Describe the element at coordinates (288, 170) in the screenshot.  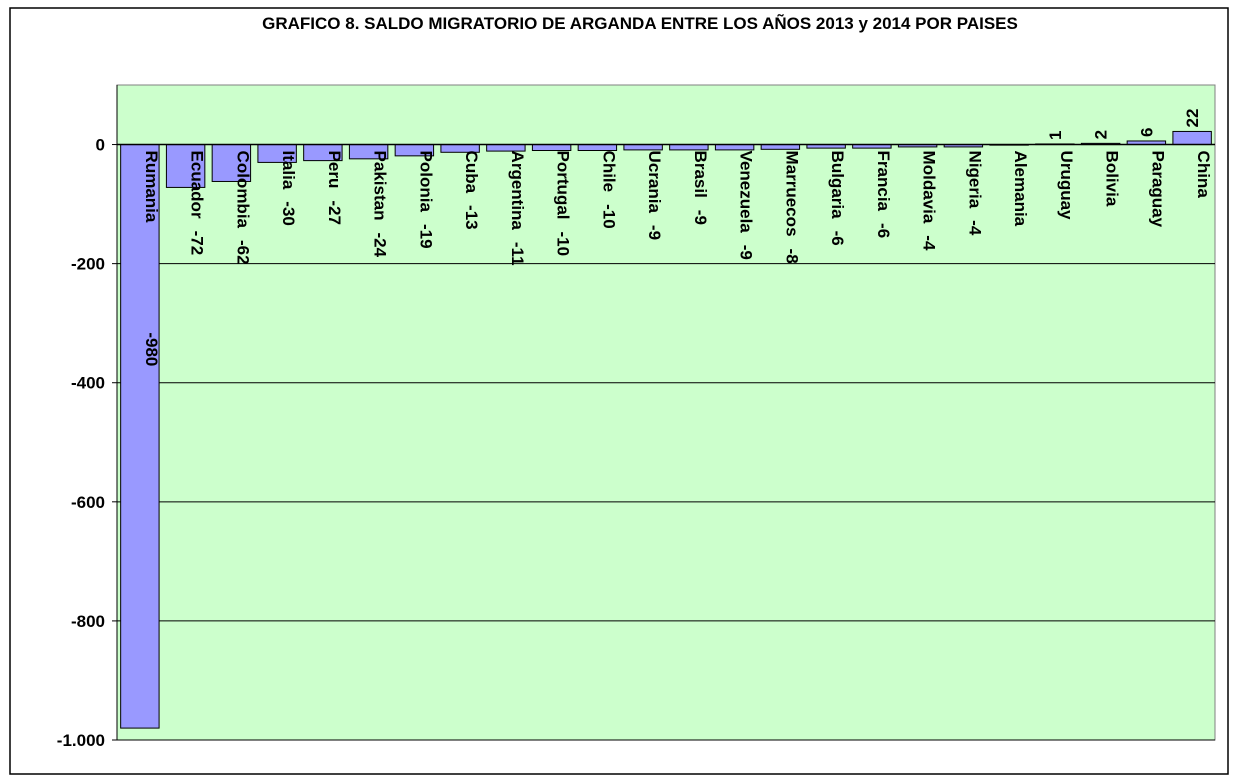
I see `category-label: Italia` at that location.